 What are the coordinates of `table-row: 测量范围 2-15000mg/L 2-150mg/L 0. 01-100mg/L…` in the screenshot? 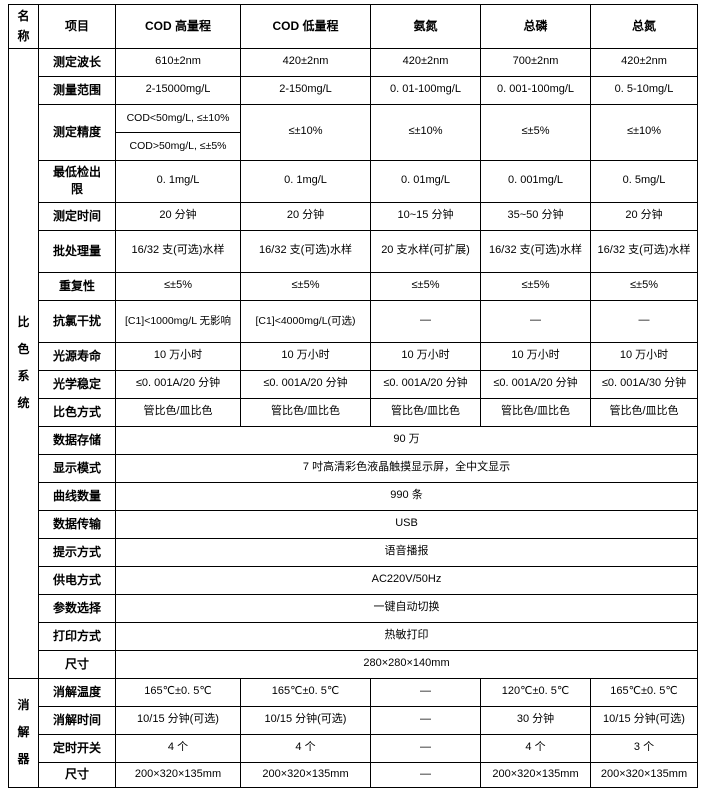 It's located at (353, 90).